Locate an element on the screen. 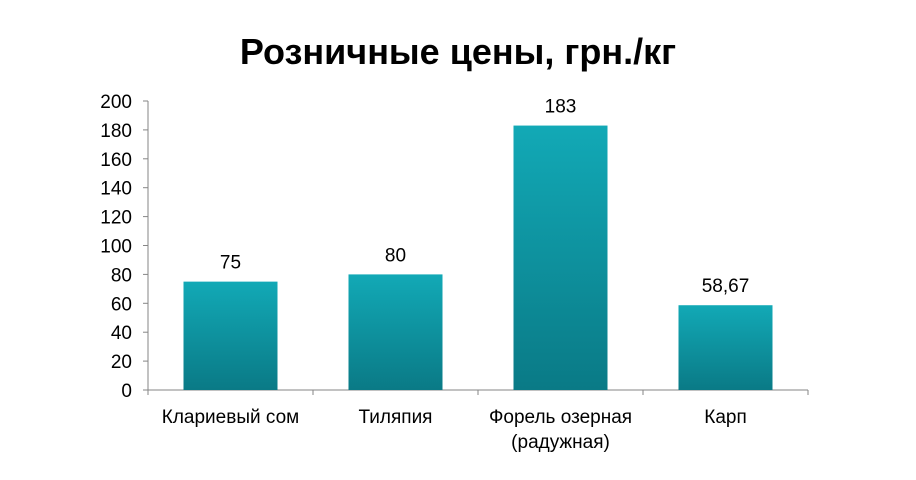 This screenshot has width=916, height=480. y-tick-label: 200 is located at coordinates (116, 102).